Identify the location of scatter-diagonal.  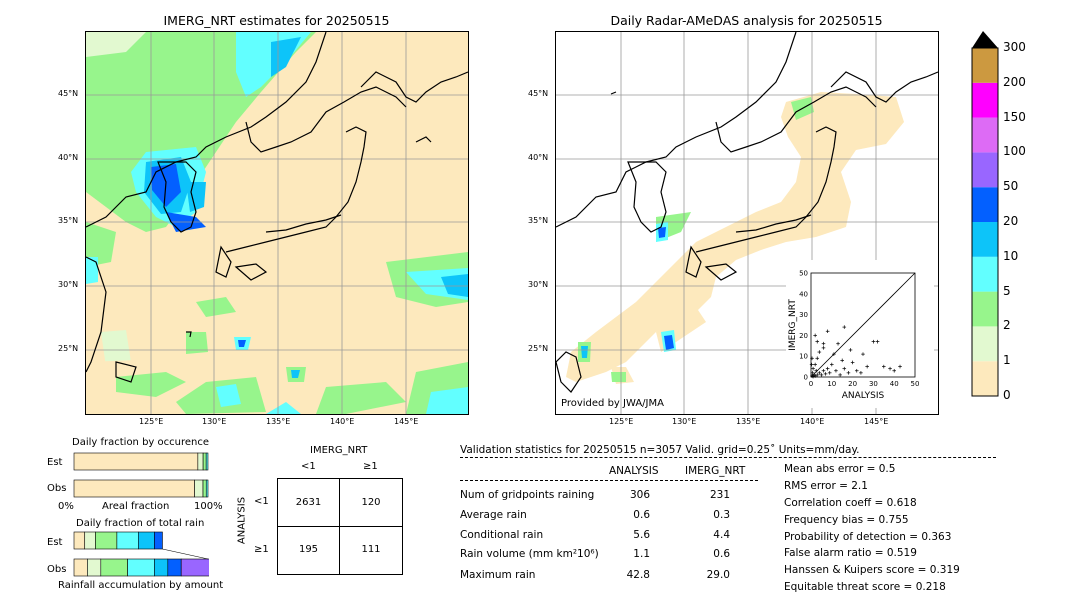
(863, 325).